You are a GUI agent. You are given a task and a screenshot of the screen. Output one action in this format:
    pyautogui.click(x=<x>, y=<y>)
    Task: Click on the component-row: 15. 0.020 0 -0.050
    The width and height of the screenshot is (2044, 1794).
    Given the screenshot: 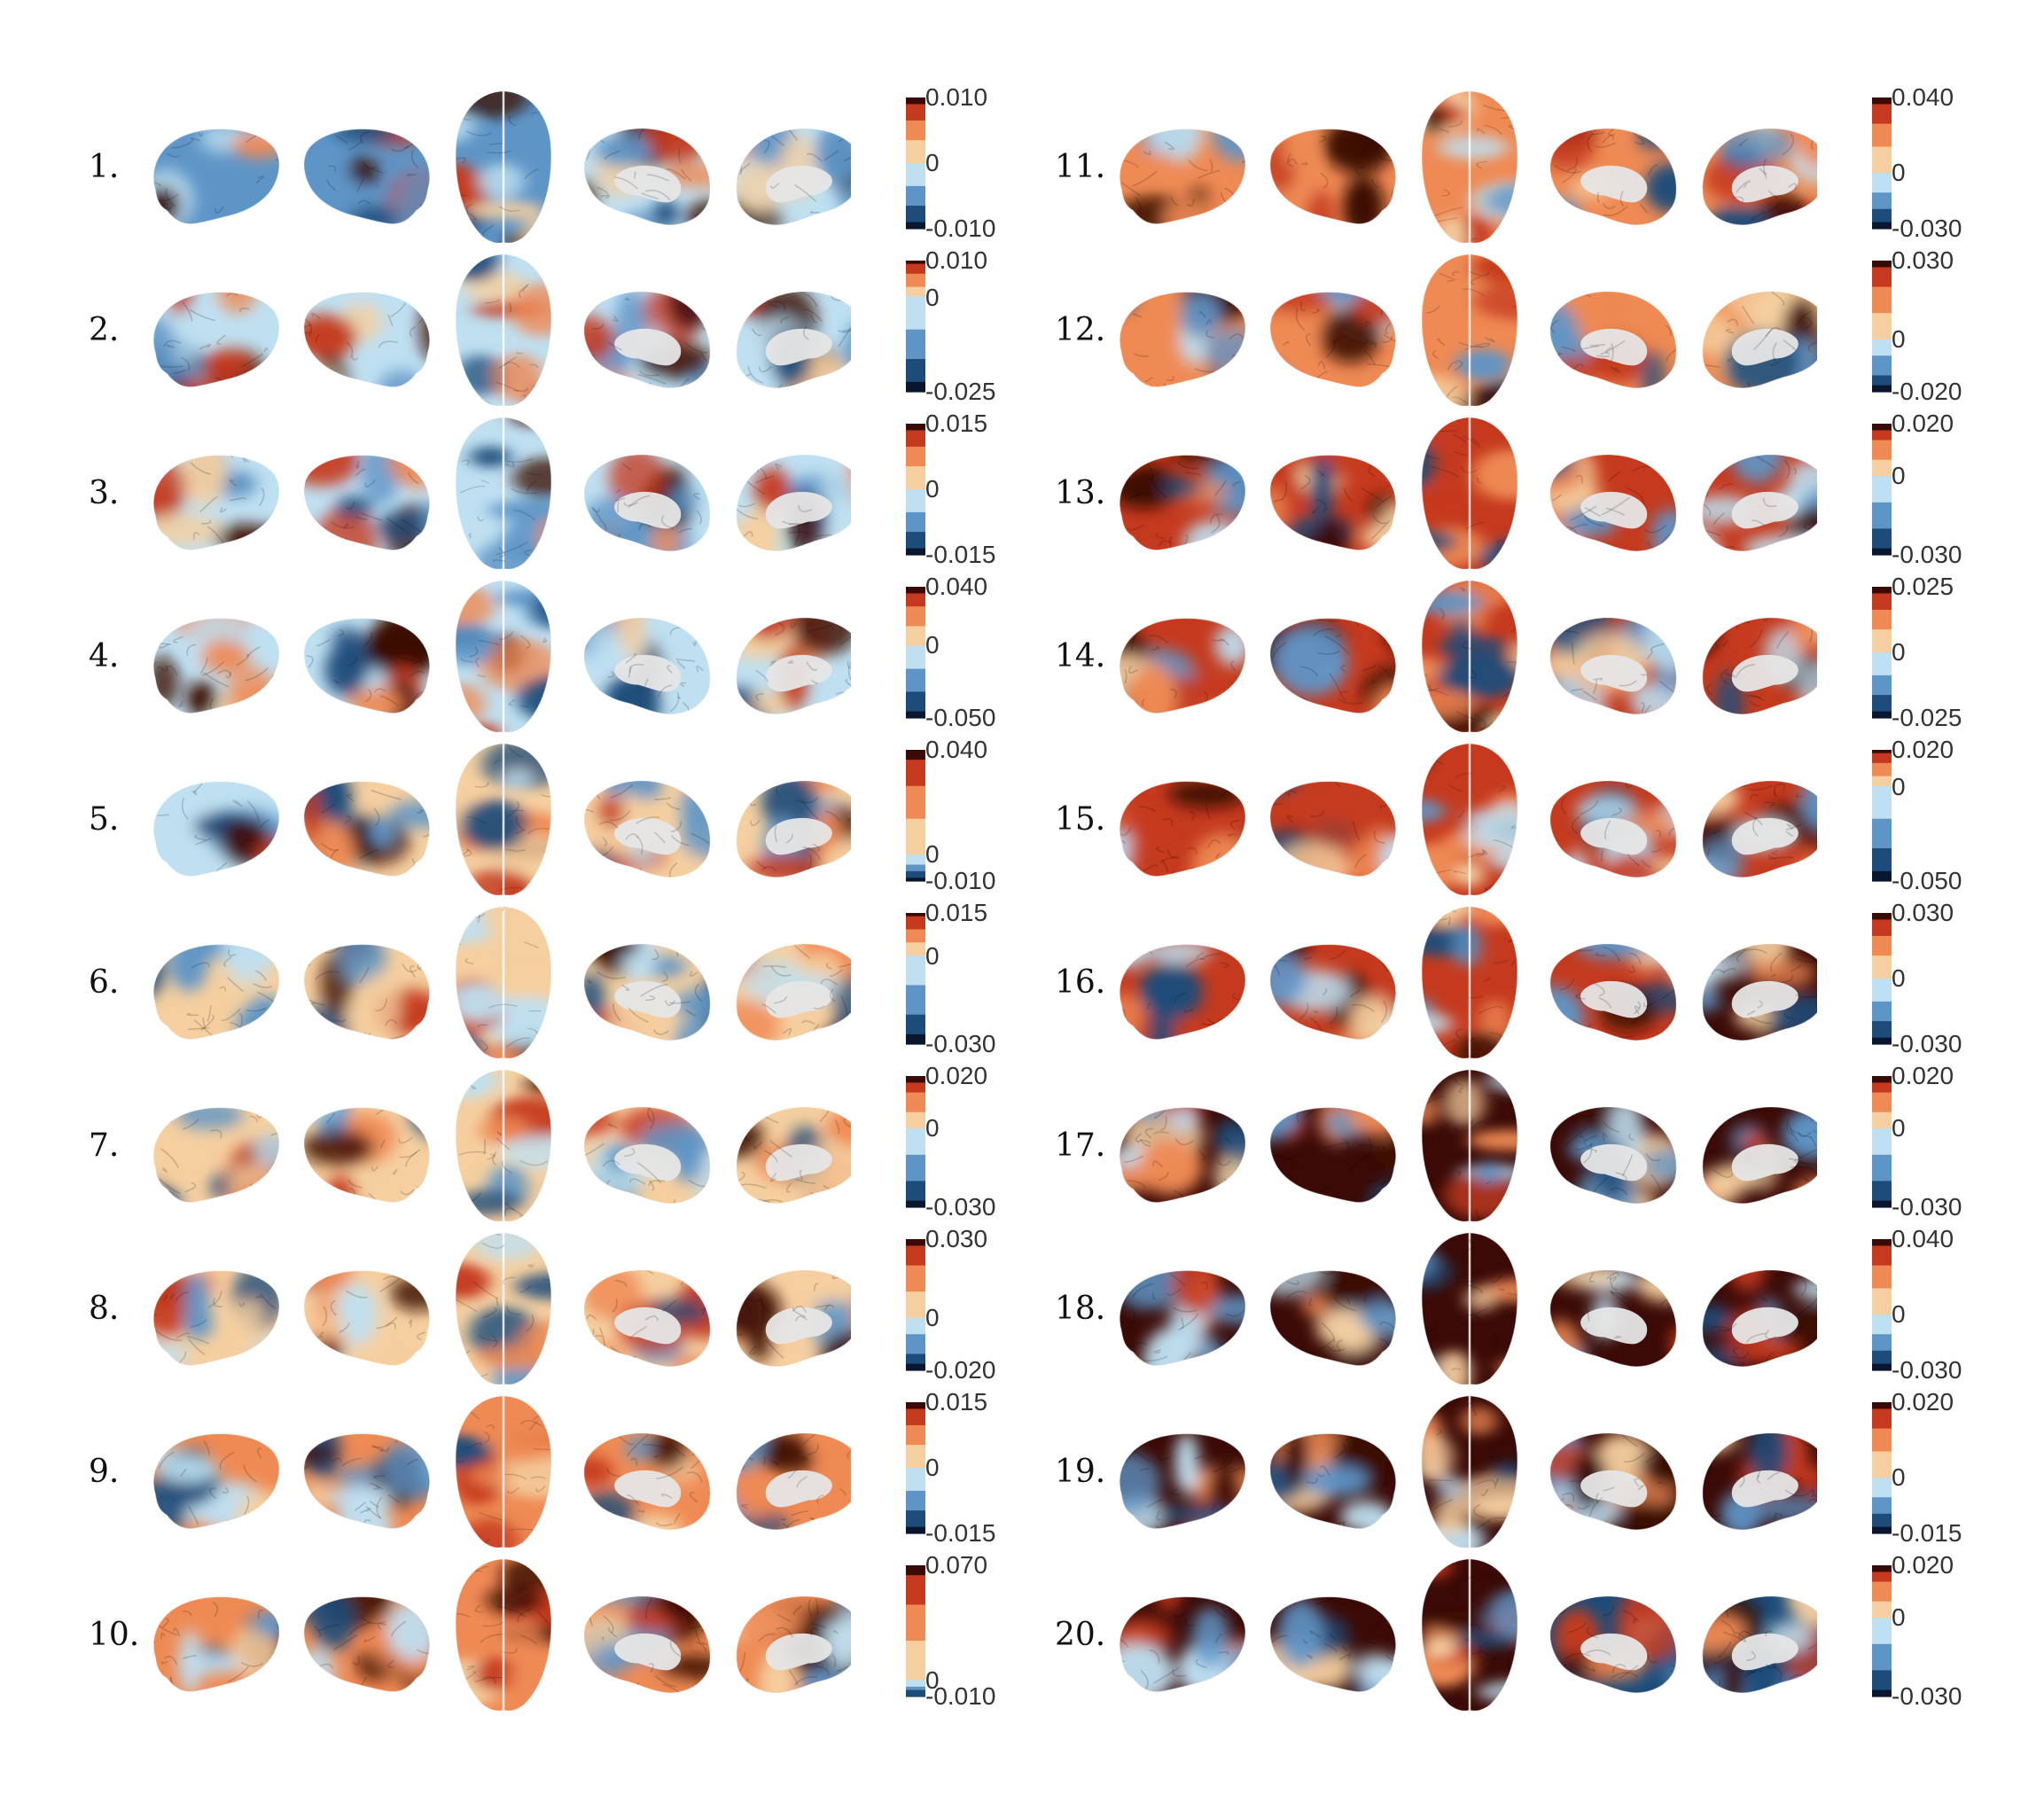 What is the action you would take?
    pyautogui.click(x=1477, y=820)
    